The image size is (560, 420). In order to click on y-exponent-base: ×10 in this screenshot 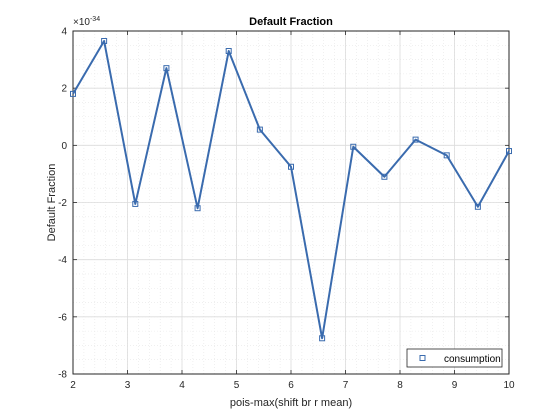, I will do `click(81, 22)`.